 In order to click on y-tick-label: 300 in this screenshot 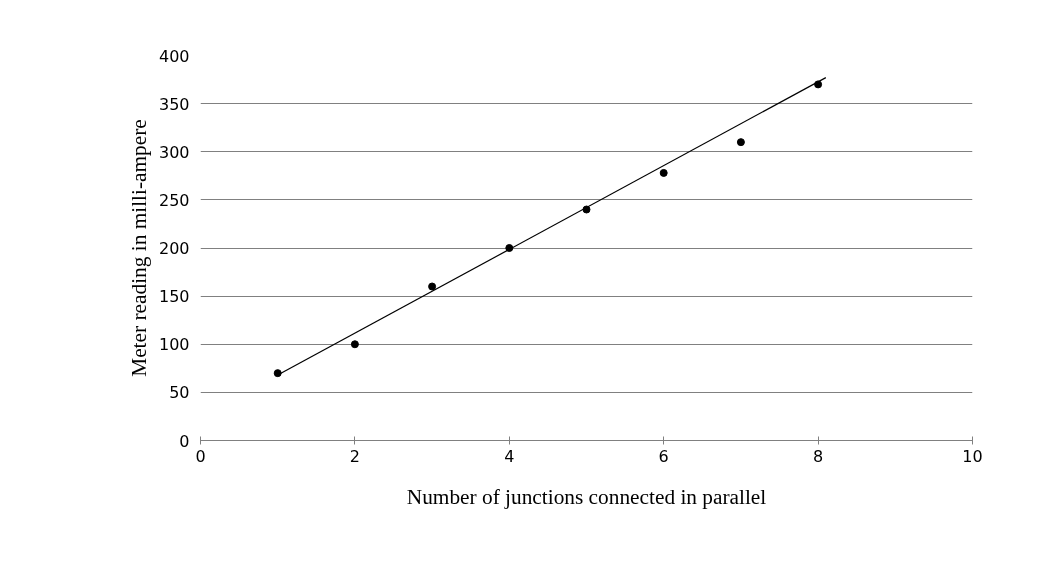, I will do `click(174, 152)`.